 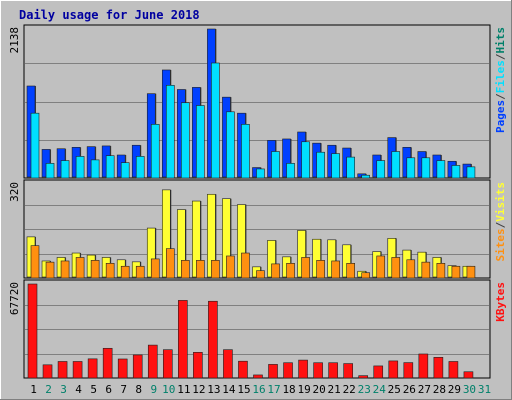 What do you see at coordinates (394, 389) in the screenshot?
I see `x-tick-label-day-25: 25` at bounding box center [394, 389].